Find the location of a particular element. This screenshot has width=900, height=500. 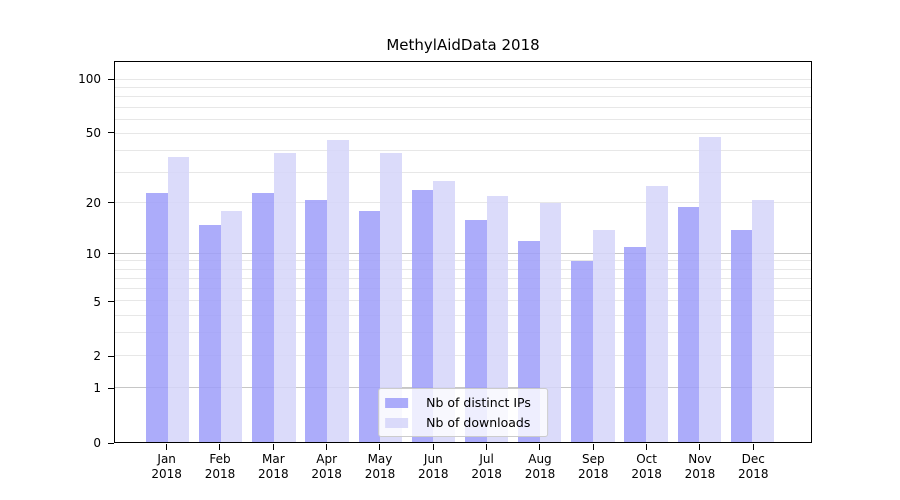

x-tick-mark-may is located at coordinates (380, 447).